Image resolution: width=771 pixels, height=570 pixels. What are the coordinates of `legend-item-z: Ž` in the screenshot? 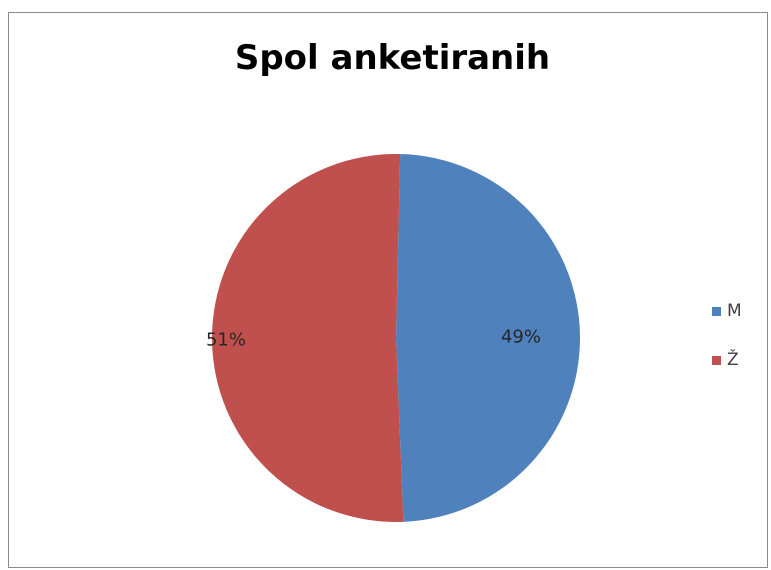 It's located at (727, 360).